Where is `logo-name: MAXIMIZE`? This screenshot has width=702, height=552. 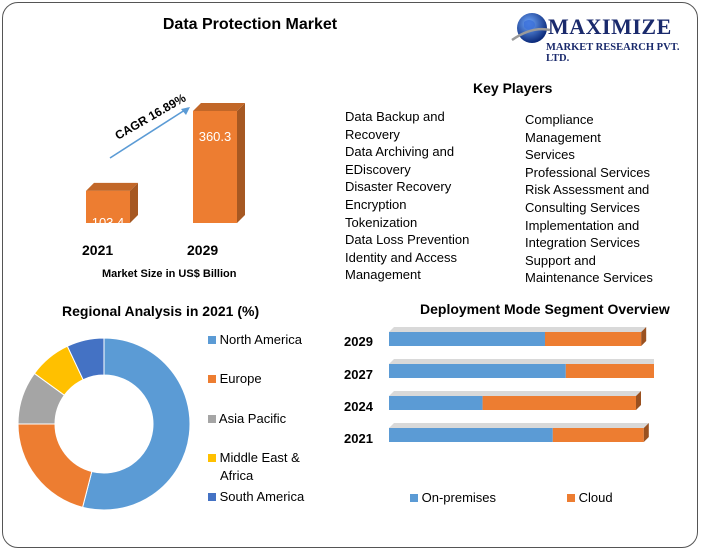
logo-name: MAXIMIZE is located at coordinates (610, 26).